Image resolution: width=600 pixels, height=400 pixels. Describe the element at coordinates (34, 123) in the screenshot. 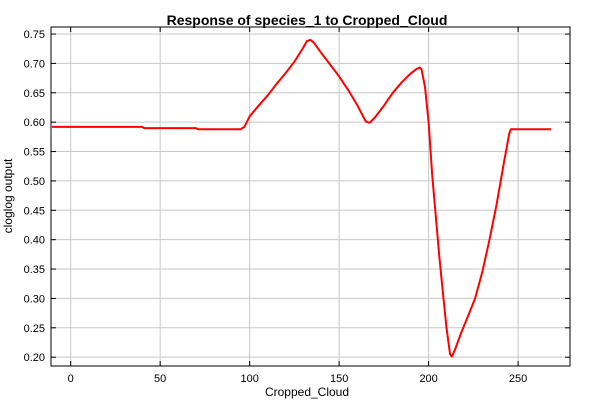

I see `y-tick-label: 0.60` at that location.